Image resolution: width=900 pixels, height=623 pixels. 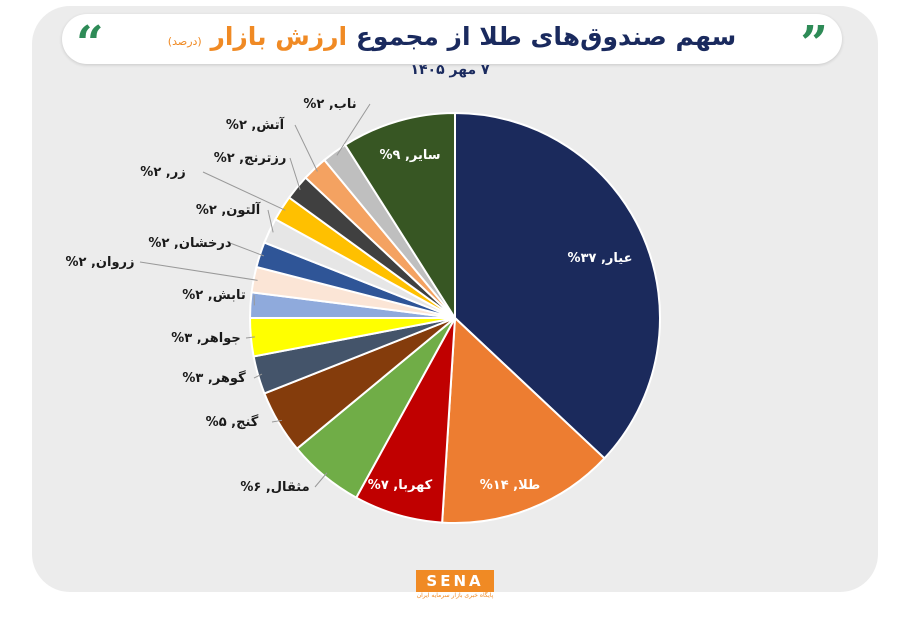 I want to click on value-label: , ۹%, so click(x=394, y=155).